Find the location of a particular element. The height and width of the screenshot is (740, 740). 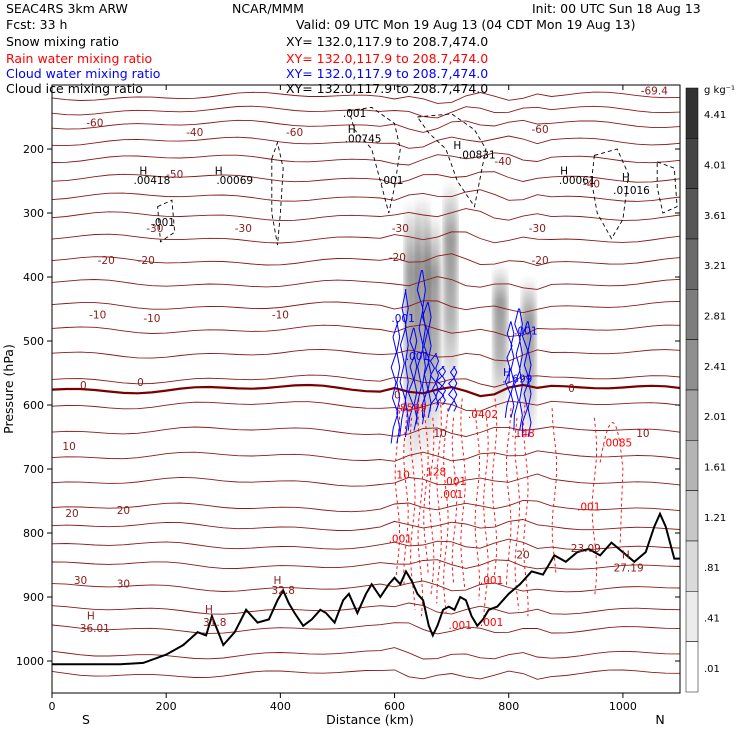

y-tick-label: 900 is located at coordinates (33, 597).